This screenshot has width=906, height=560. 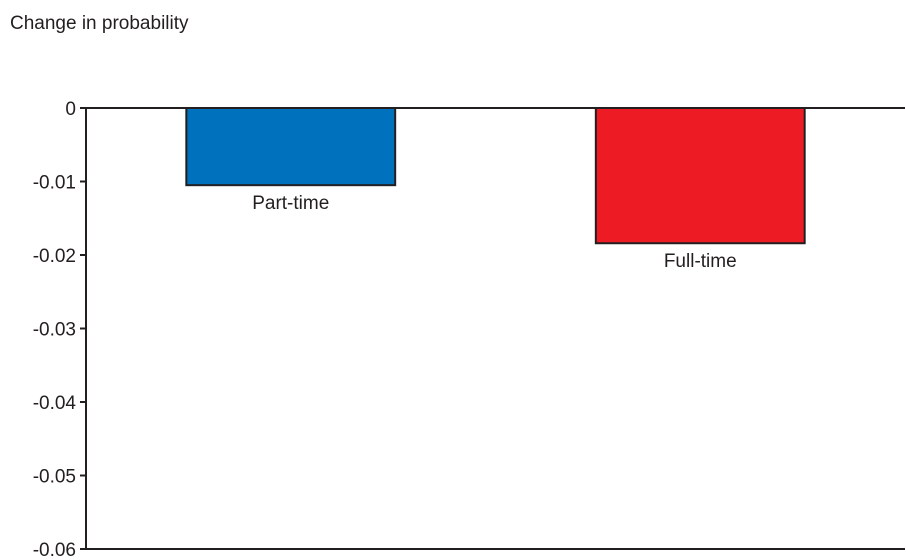 I want to click on y-tick-label: -0.04, so click(x=55, y=403).